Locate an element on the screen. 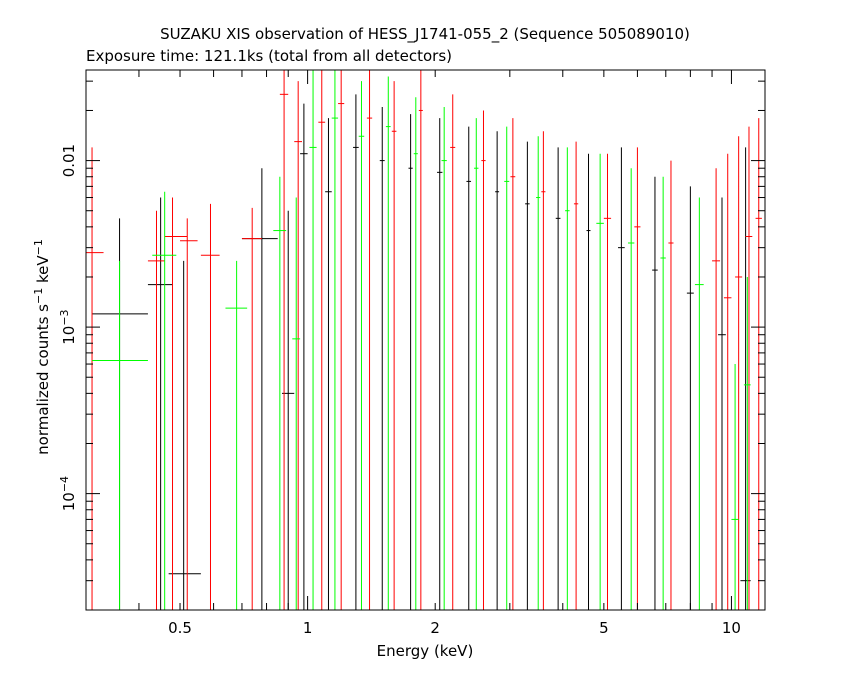 The image size is (850, 680). x-tick-label: 1 is located at coordinates (308, 628).